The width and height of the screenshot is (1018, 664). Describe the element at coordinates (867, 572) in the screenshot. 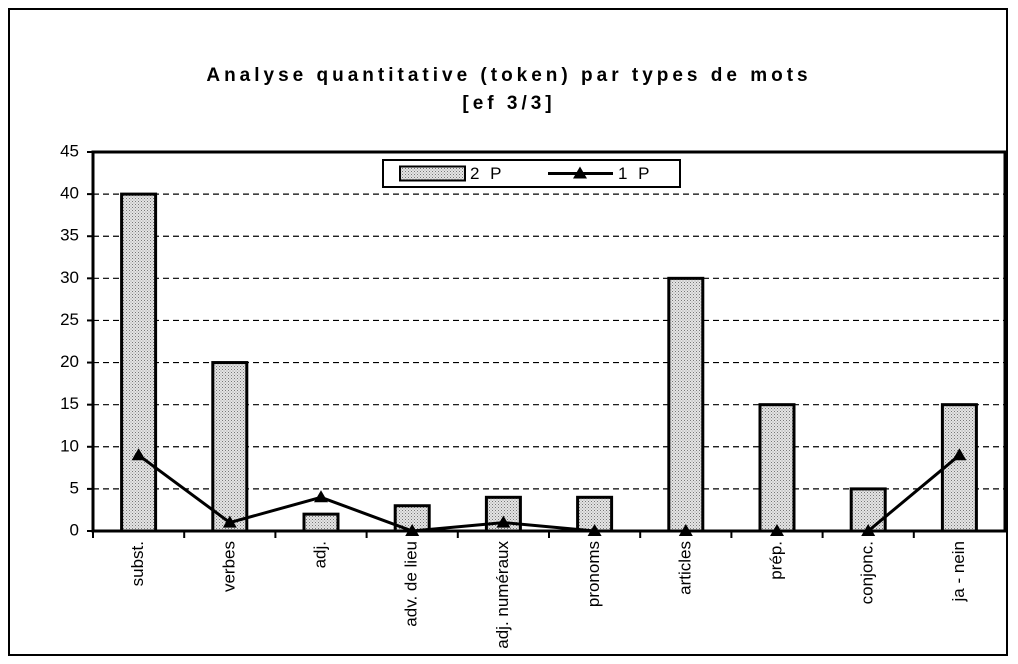

I see `x-tick-label: conjonc.` at that location.